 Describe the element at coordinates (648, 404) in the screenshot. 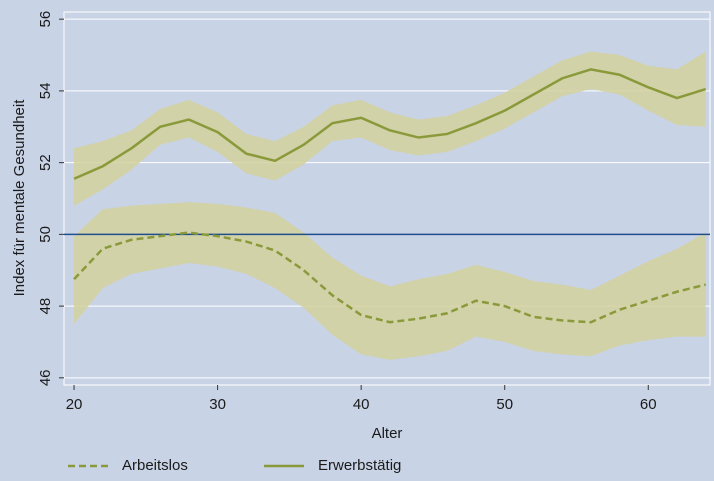

I see `x-tick-label: 60` at that location.